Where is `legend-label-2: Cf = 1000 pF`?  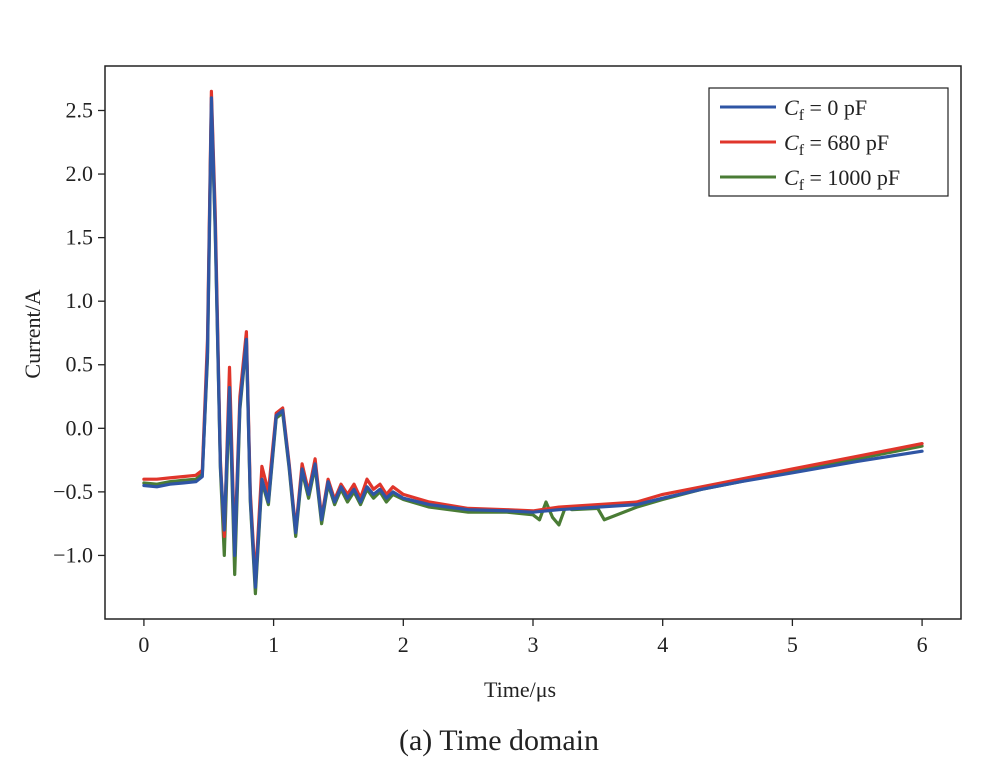
legend-label-2: Cf = 1000 pF is located at coordinates (842, 179).